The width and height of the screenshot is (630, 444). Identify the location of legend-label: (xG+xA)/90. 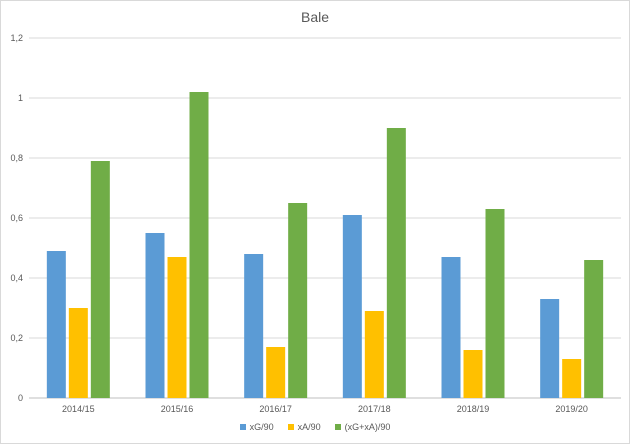
(367, 427).